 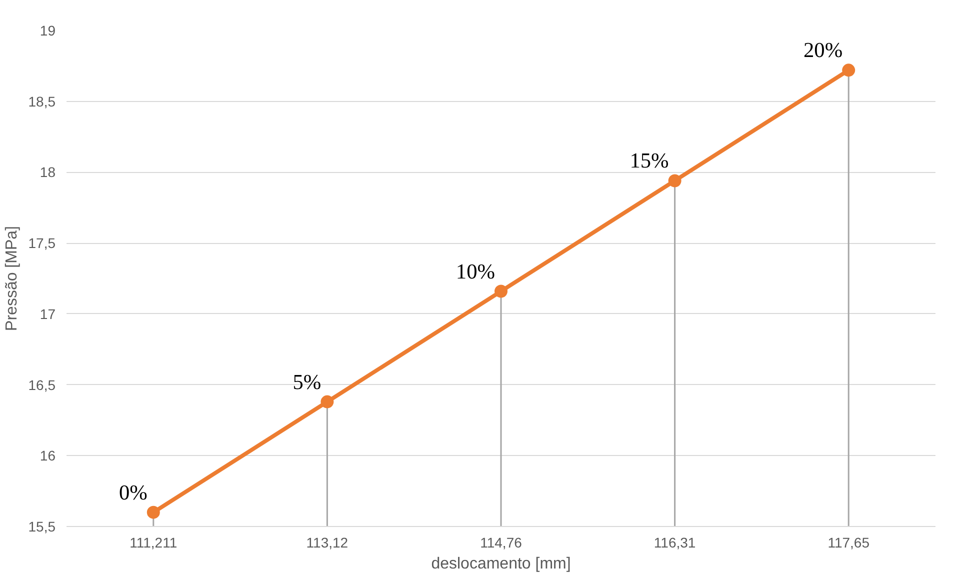 I want to click on y-tick-label: 18, so click(x=48, y=172).